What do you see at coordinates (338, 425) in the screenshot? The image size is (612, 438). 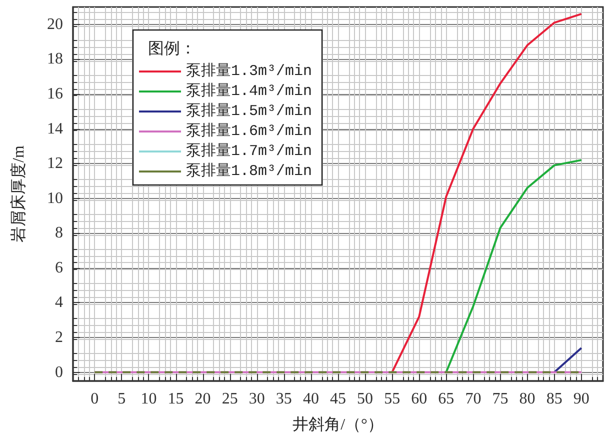 I see `x-axis-title: 井斜角/（°）` at bounding box center [338, 425].